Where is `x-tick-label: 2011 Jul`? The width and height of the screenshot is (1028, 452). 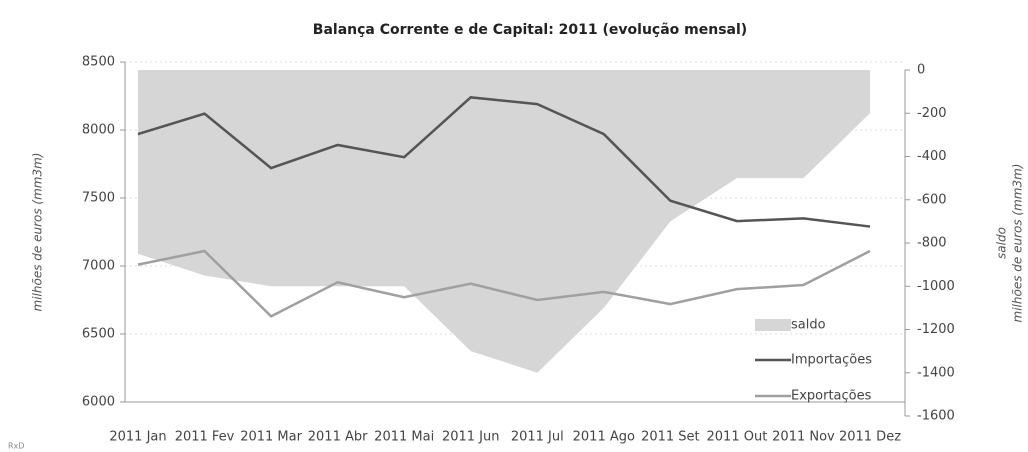 x-tick-label: 2011 Jul is located at coordinates (537, 437).